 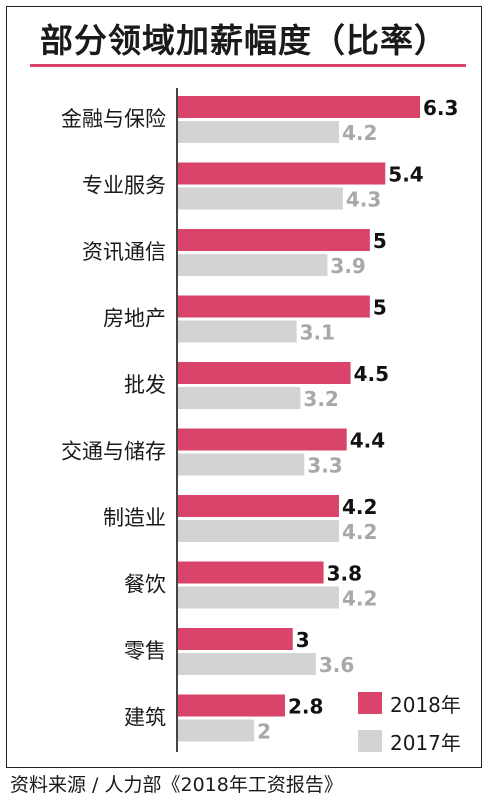 I want to click on value-label-2018: 3.8, so click(x=344, y=574).